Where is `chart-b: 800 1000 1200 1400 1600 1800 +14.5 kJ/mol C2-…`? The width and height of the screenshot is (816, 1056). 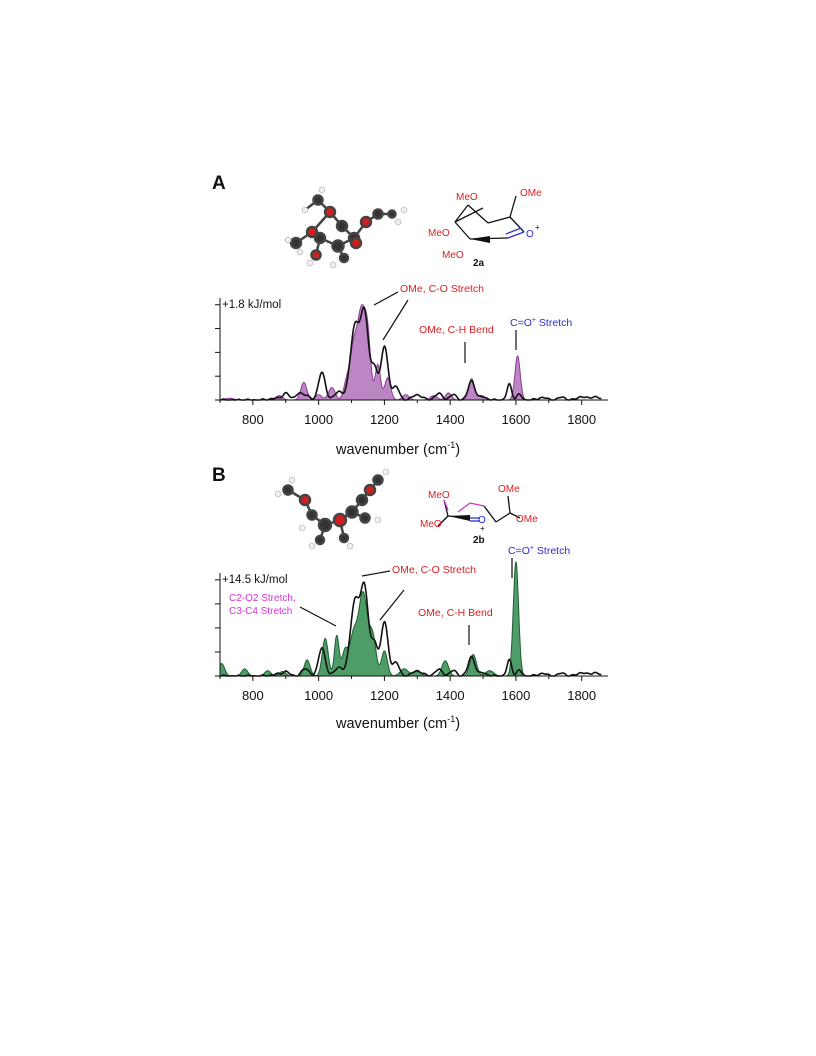 chart-b: 800 1000 1200 1400 1600 1800 +14.5 kJ/mol C2-… is located at coordinates (411, 638).